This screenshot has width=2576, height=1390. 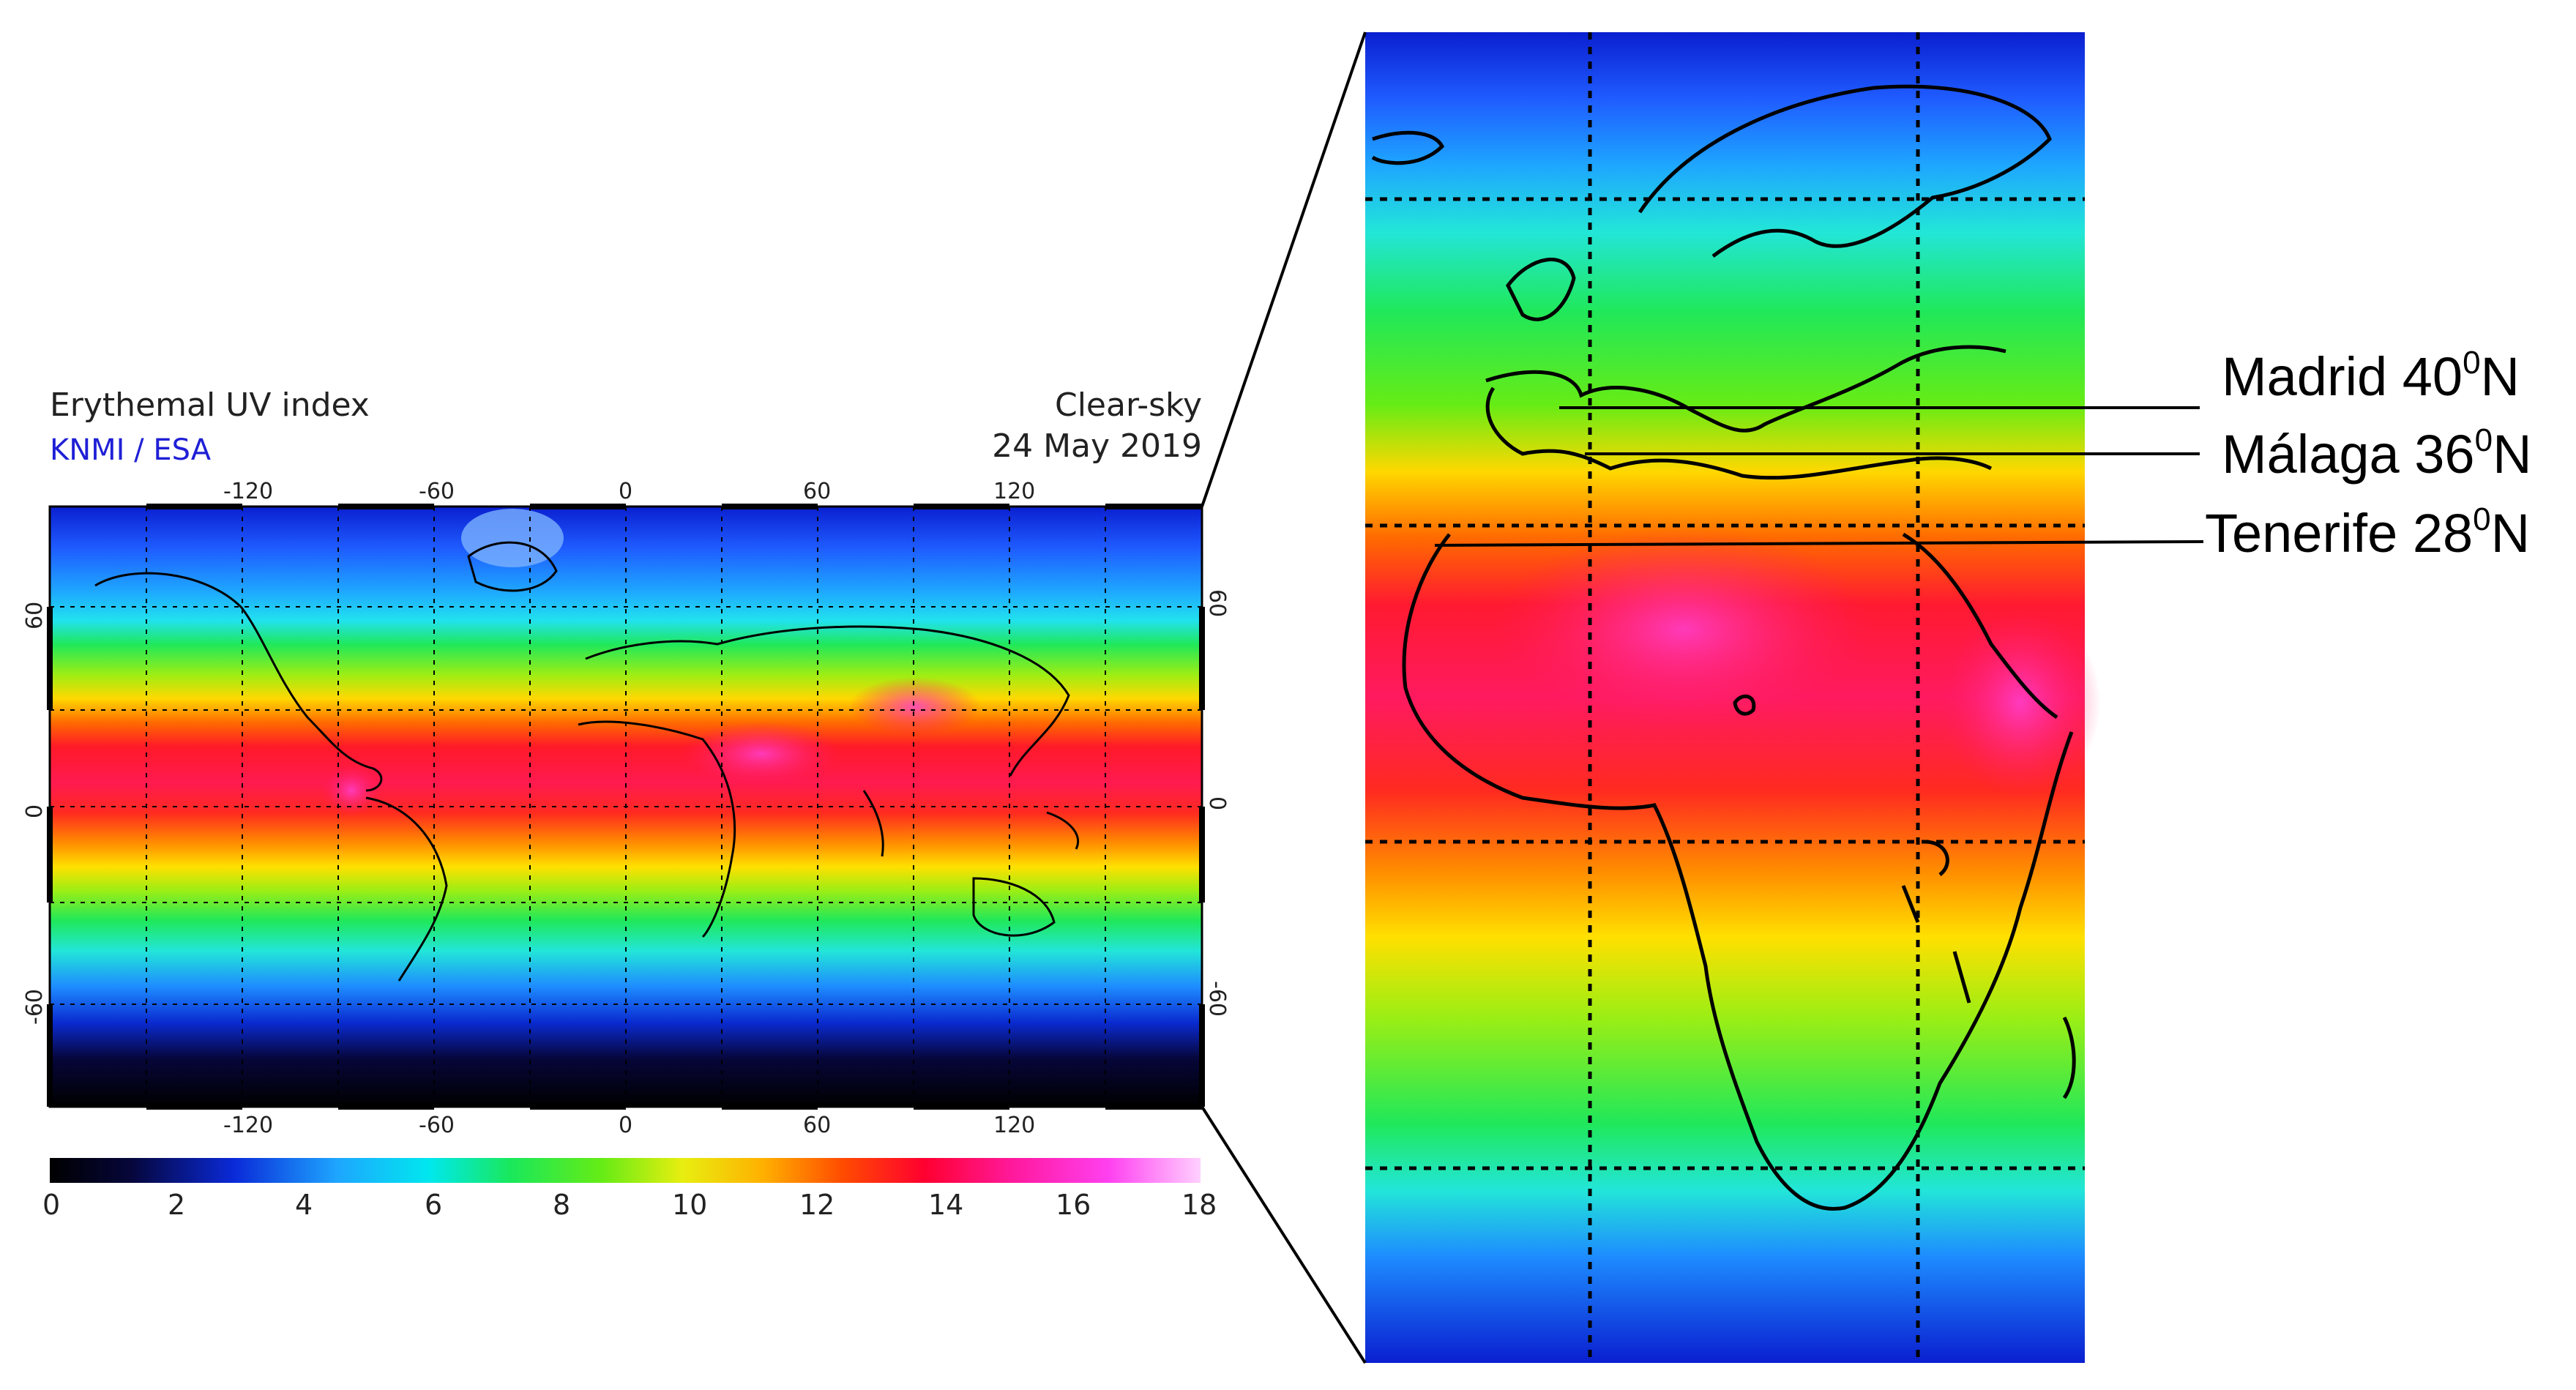 What do you see at coordinates (1217, 804) in the screenshot?
I see `lat-tick-right: 0` at bounding box center [1217, 804].